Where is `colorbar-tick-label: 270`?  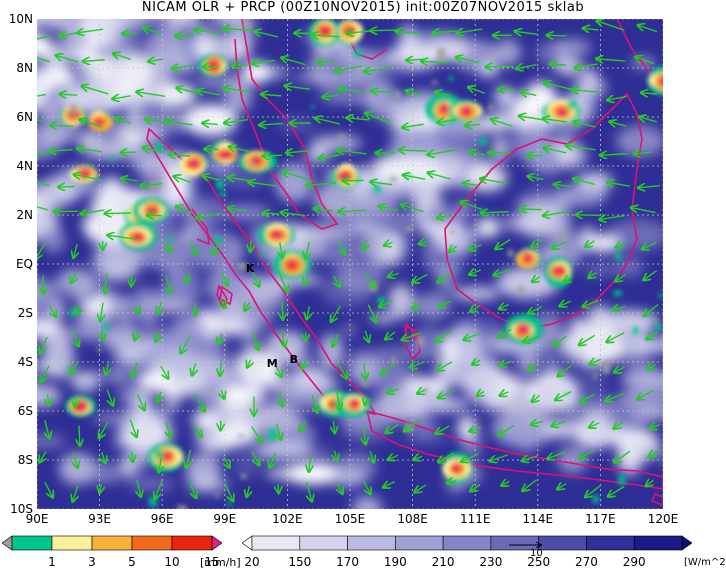
colorbar-tick-label: 270 is located at coordinates (586, 562).